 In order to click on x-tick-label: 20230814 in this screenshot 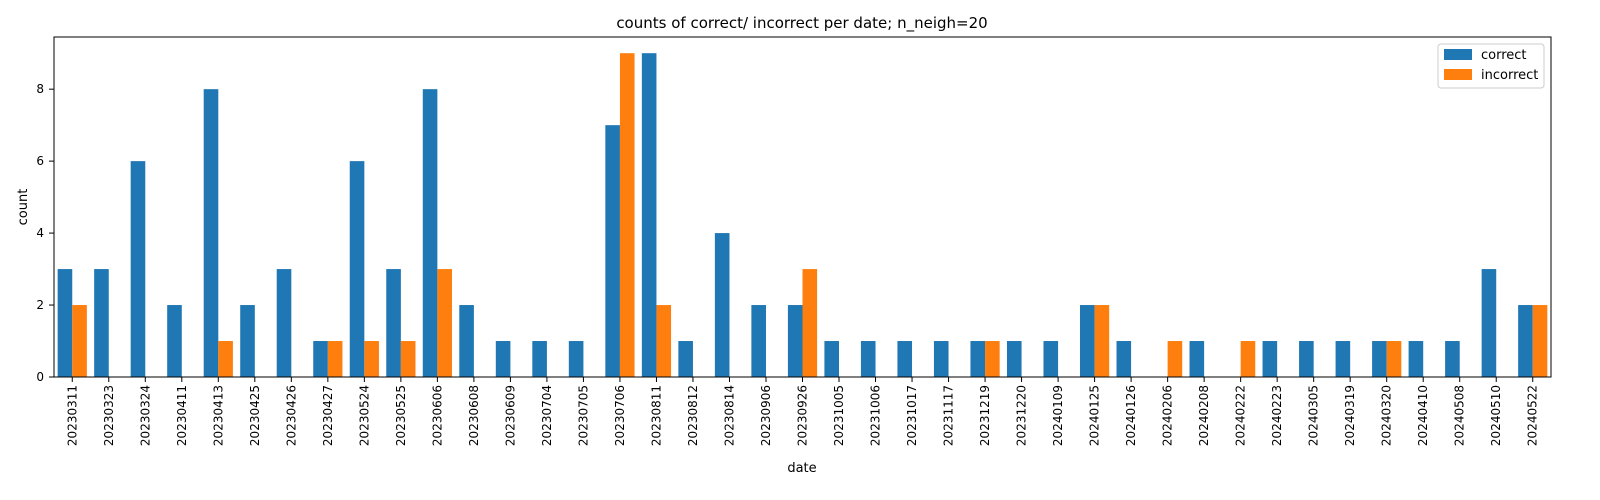, I will do `click(729, 415)`.